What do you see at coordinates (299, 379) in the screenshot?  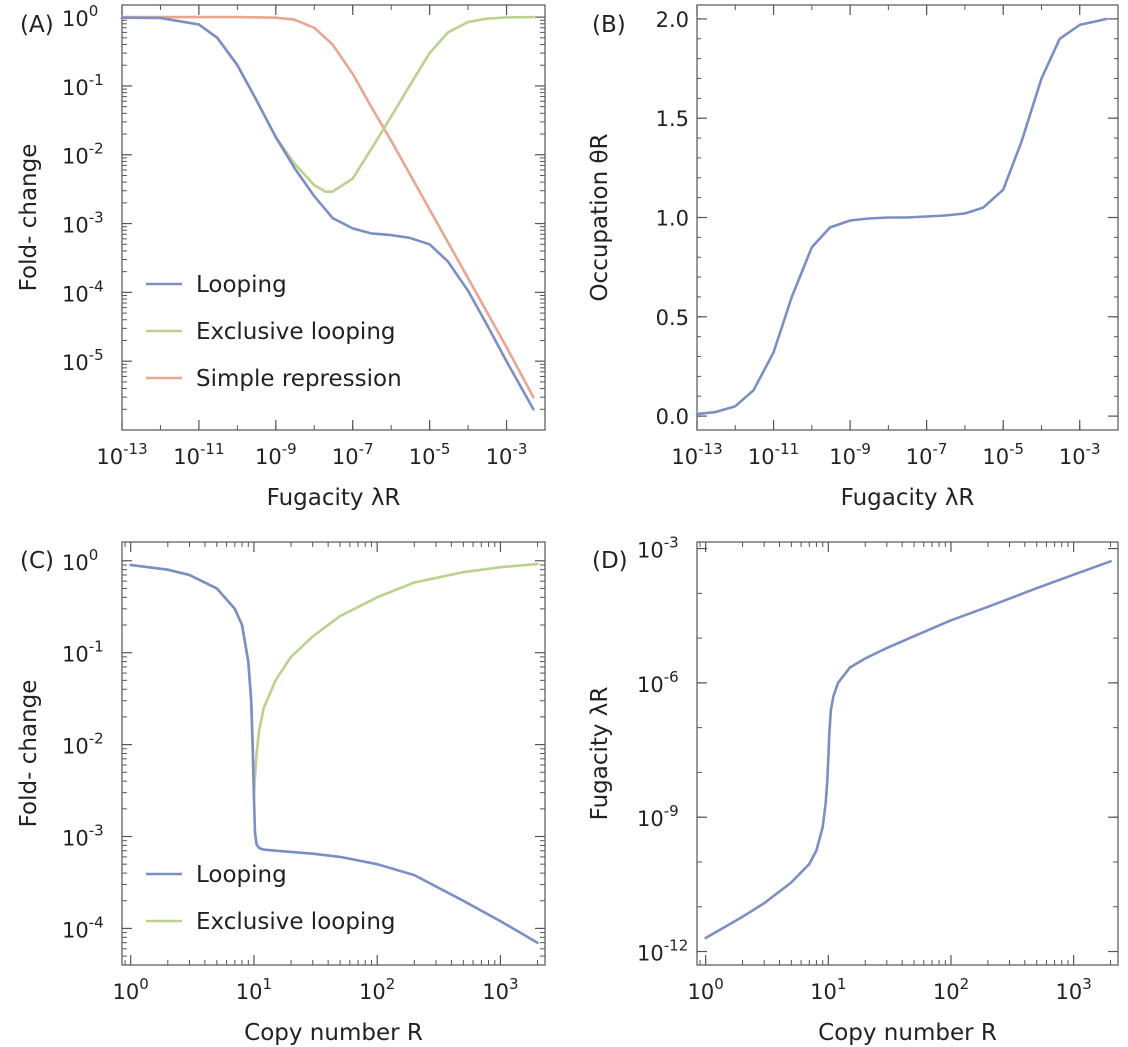 I see `legend-label: Simple repression` at bounding box center [299, 379].